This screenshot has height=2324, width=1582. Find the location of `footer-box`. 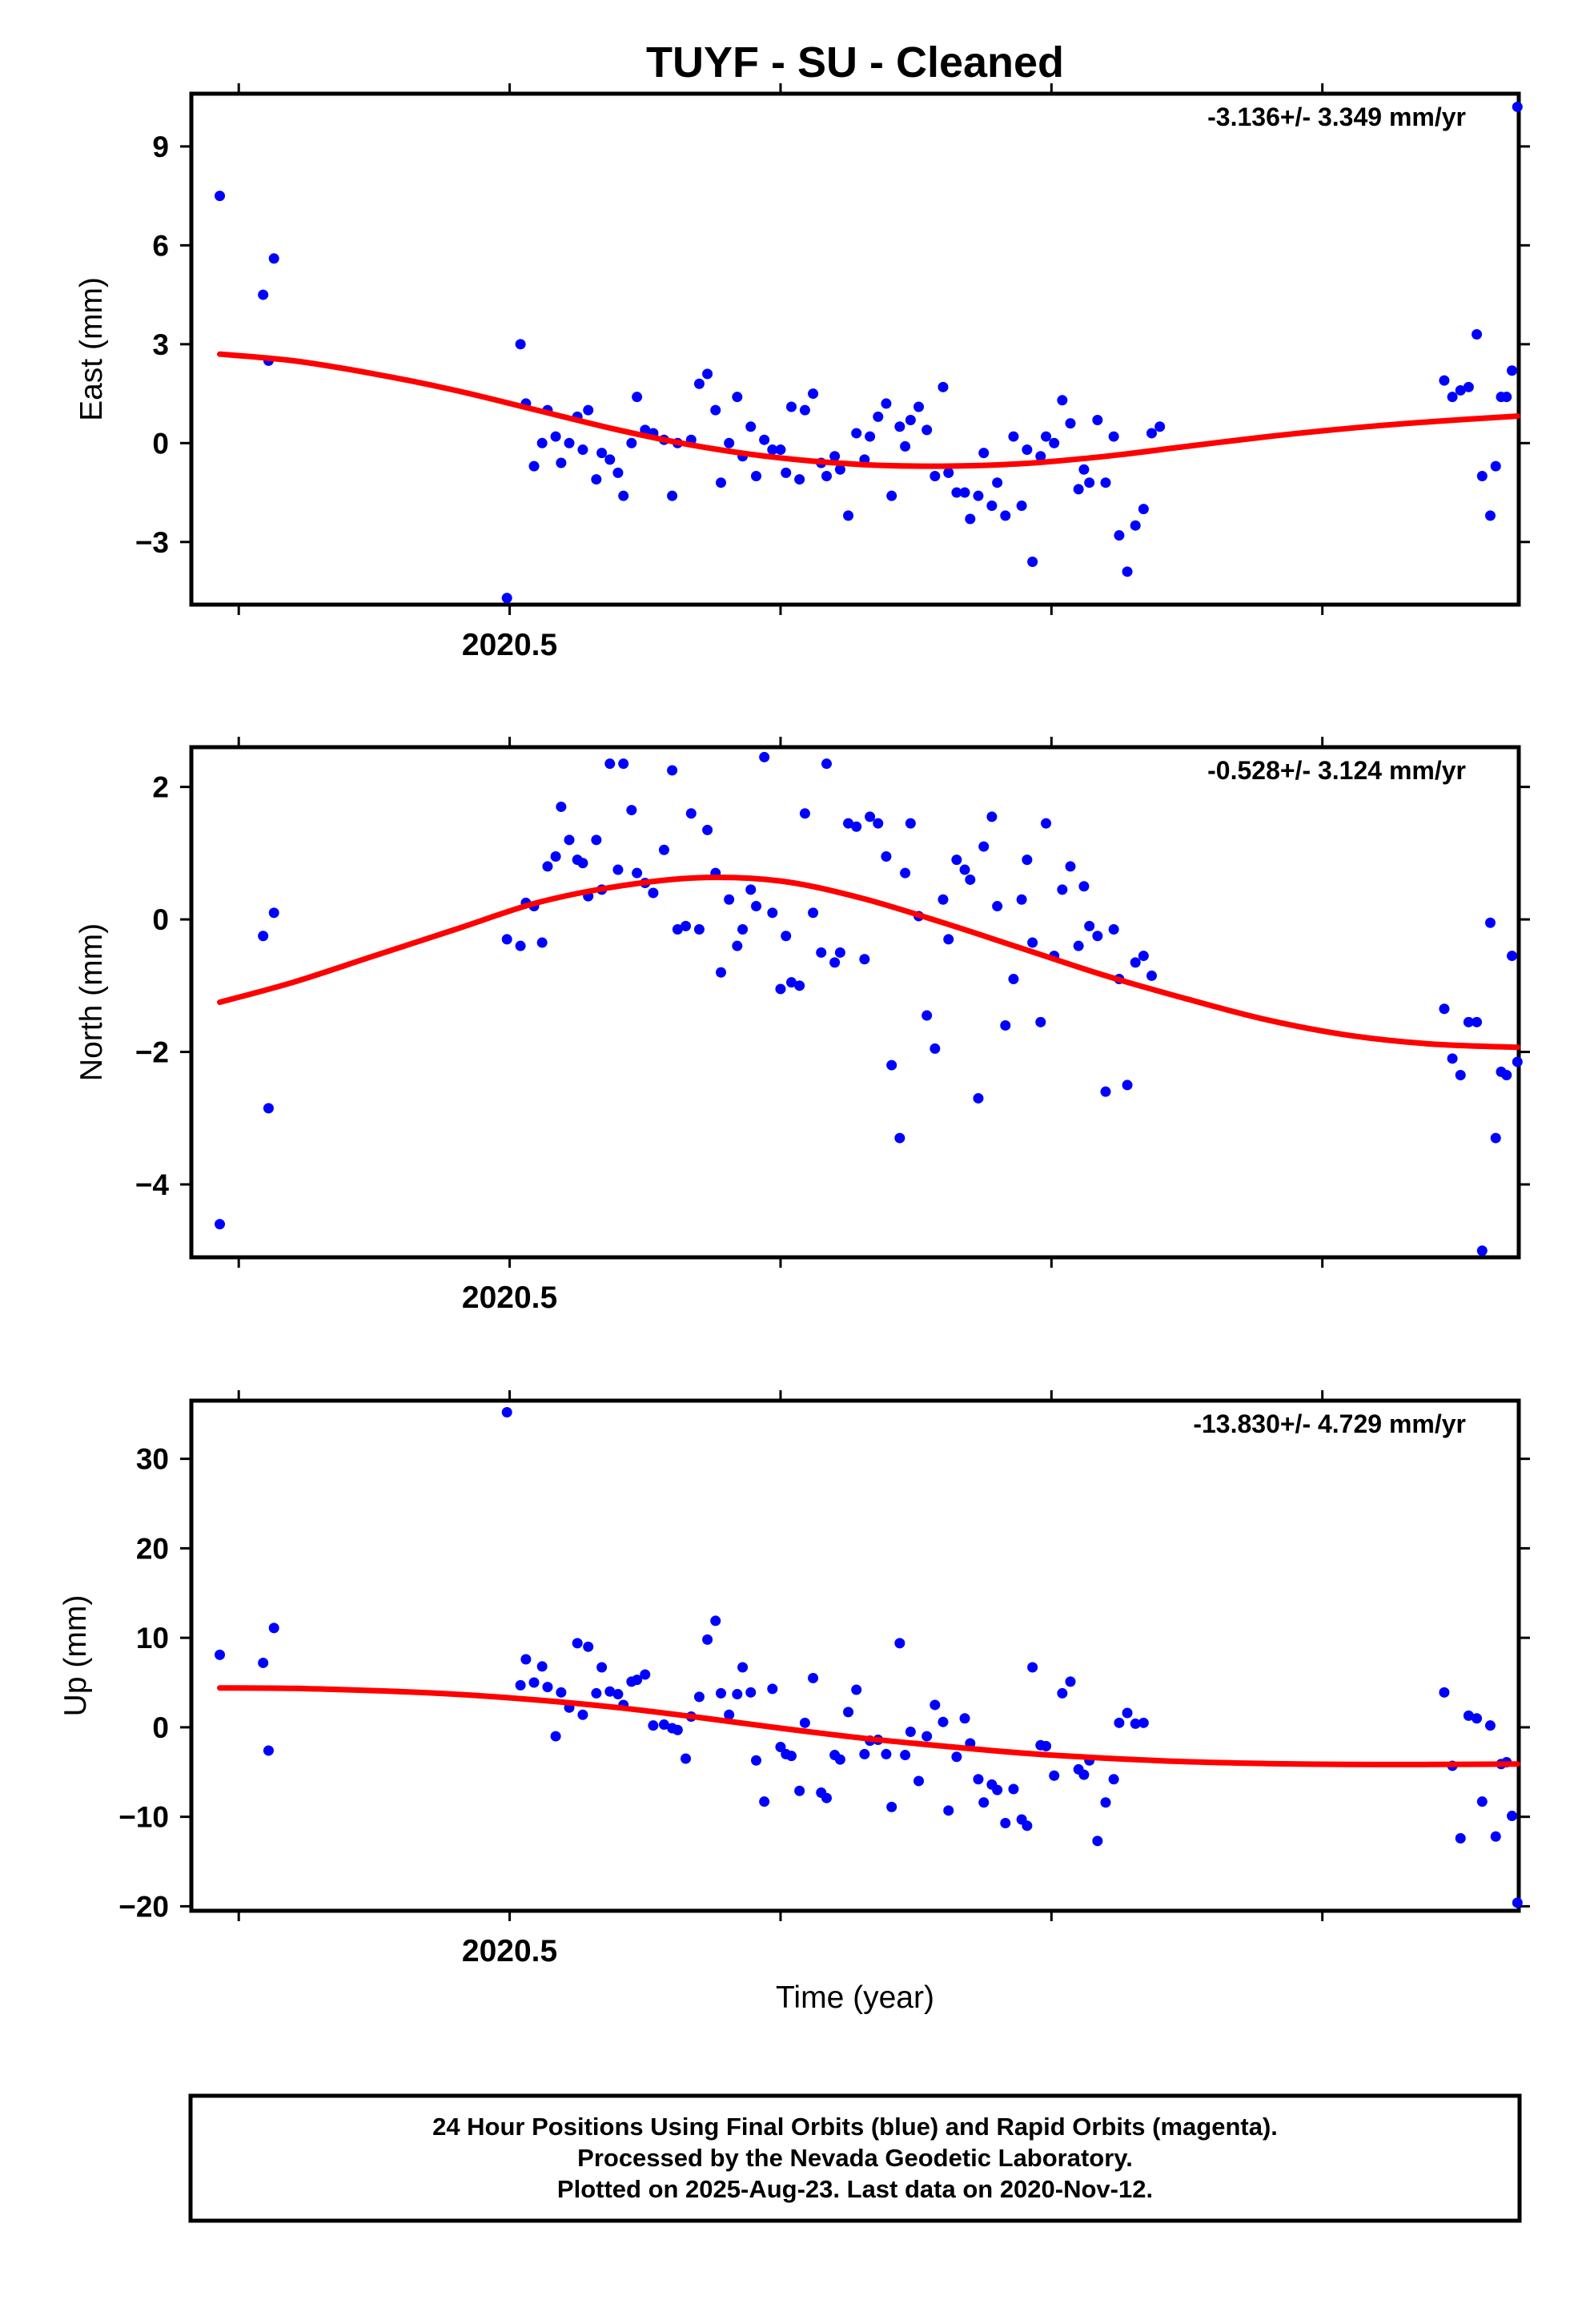

footer-box is located at coordinates (855, 2158).